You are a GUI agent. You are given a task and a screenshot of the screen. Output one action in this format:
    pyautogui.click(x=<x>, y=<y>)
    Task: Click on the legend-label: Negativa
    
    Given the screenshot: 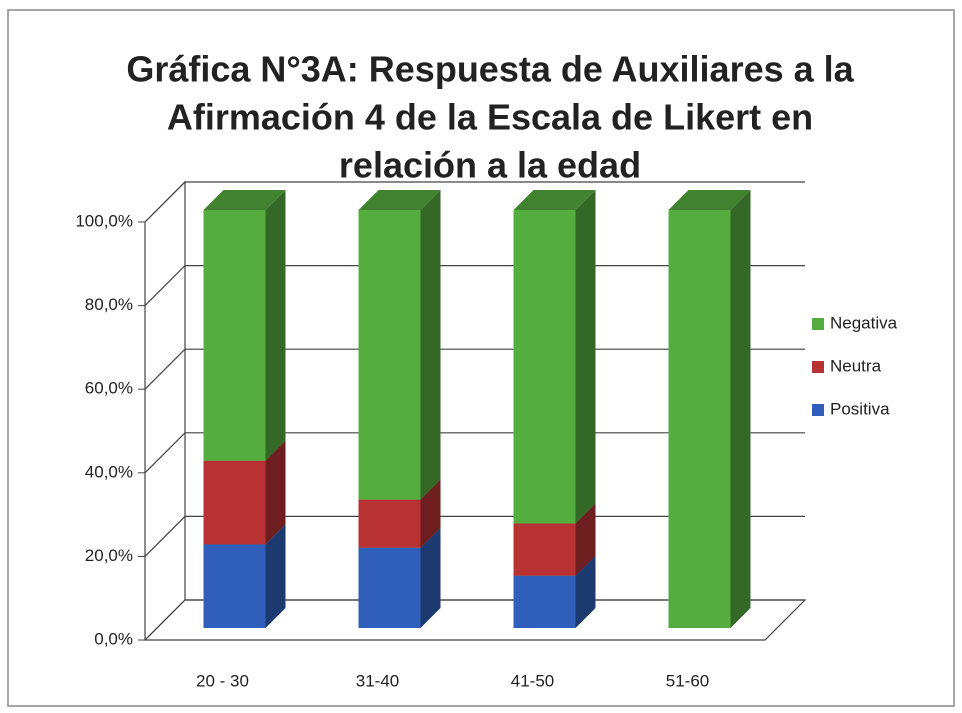 What is the action you would take?
    pyautogui.click(x=864, y=322)
    